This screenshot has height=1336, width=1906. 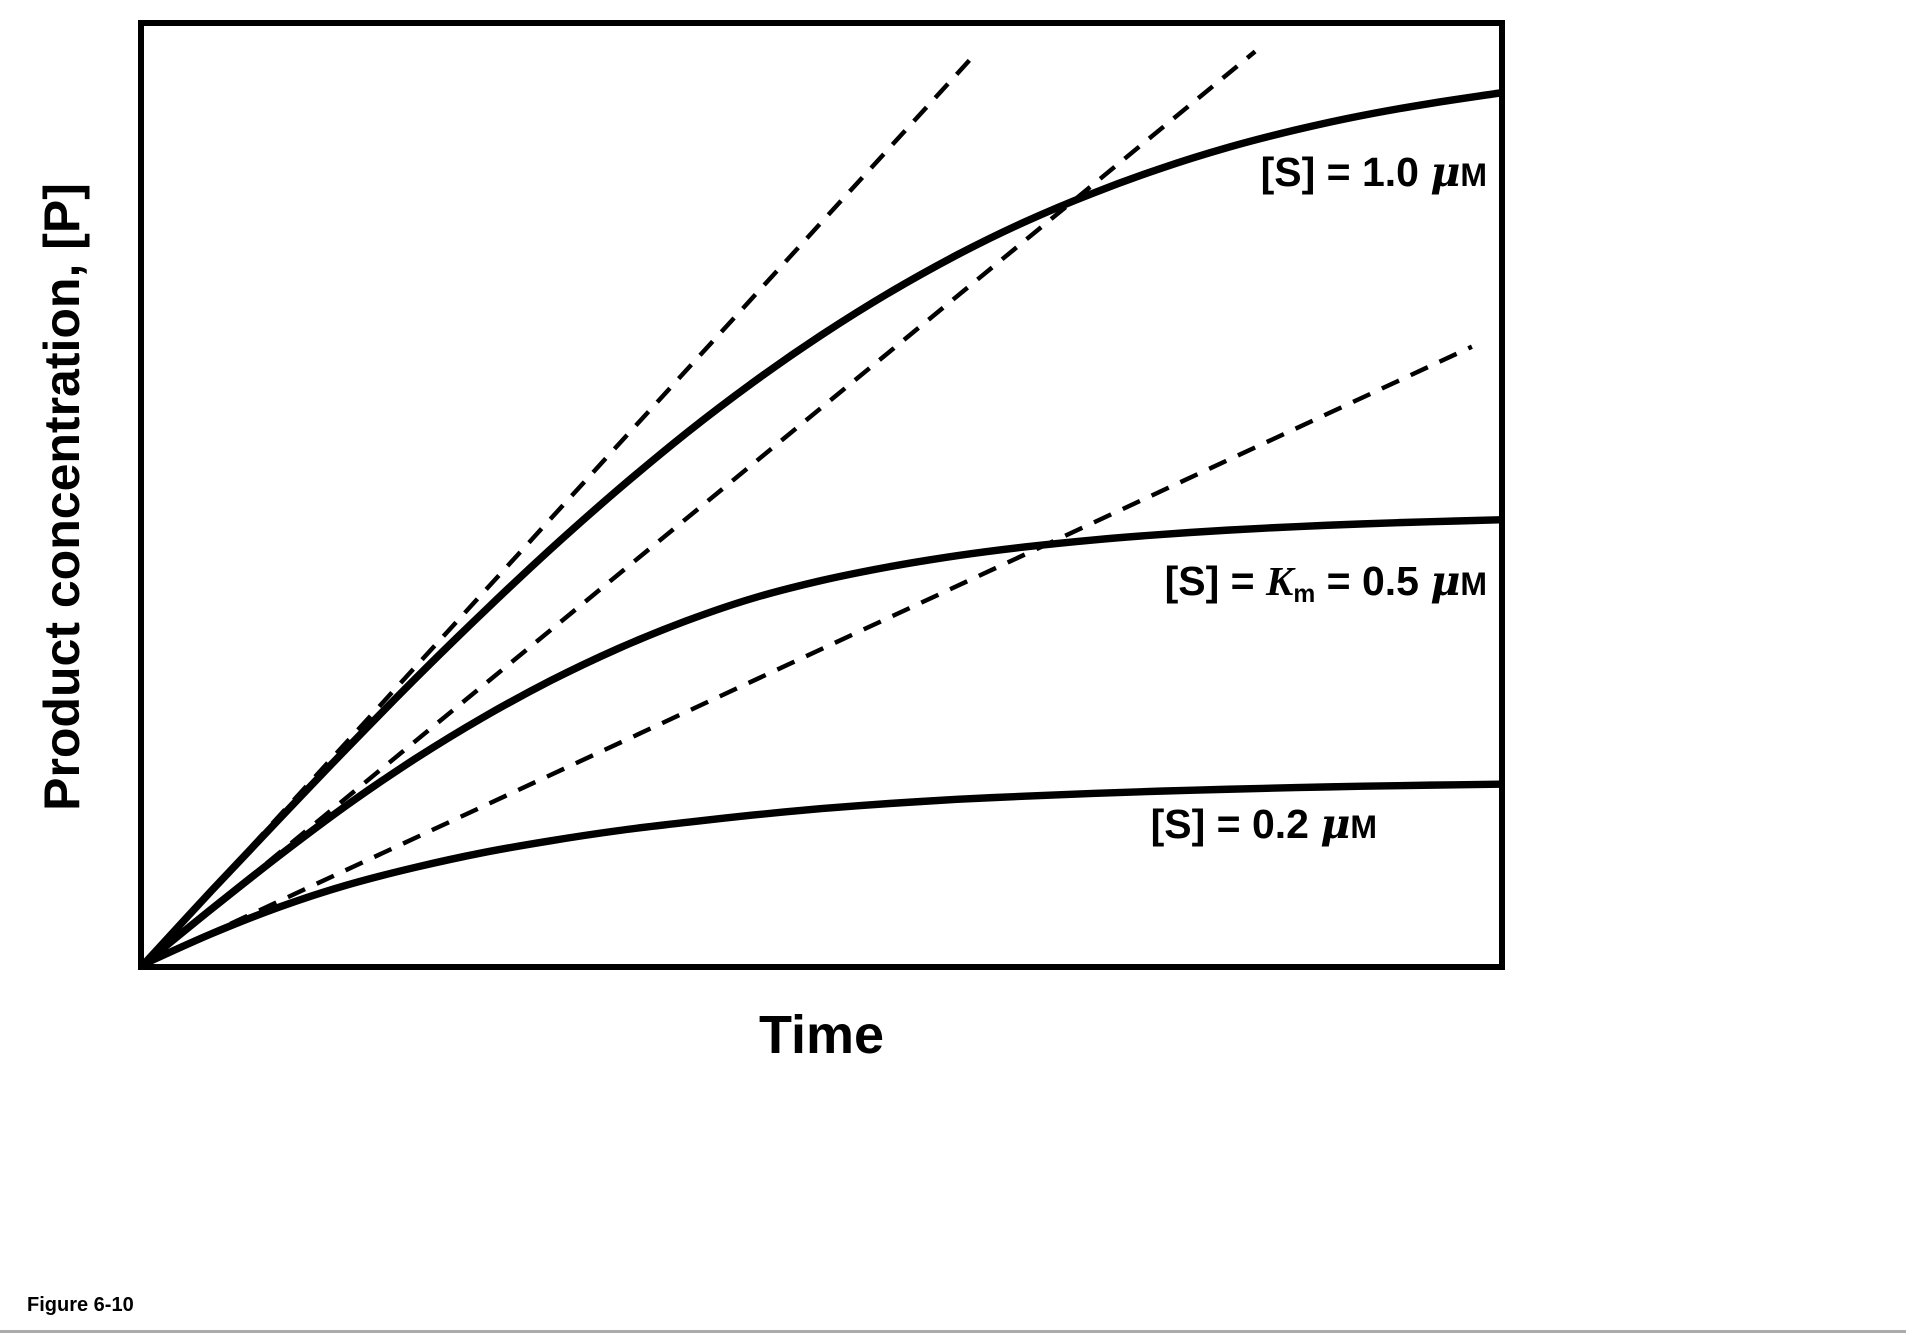 I want to click on x-axis-title: Time, so click(x=821, y=1035).